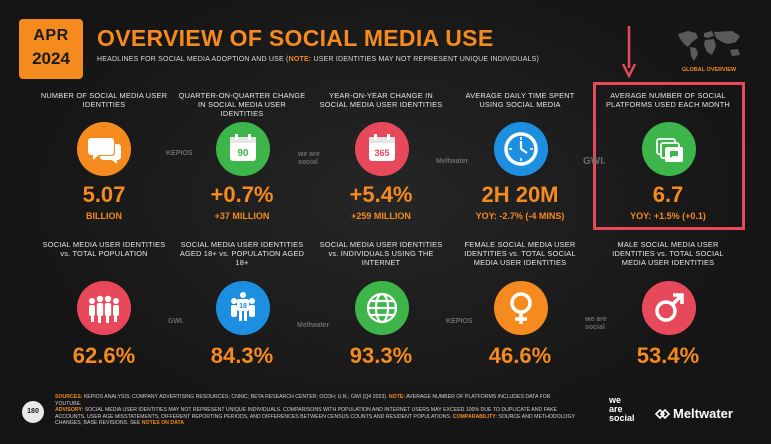  What do you see at coordinates (396, 397) in the screenshot?
I see `note-heading: NOTE:` at bounding box center [396, 397].